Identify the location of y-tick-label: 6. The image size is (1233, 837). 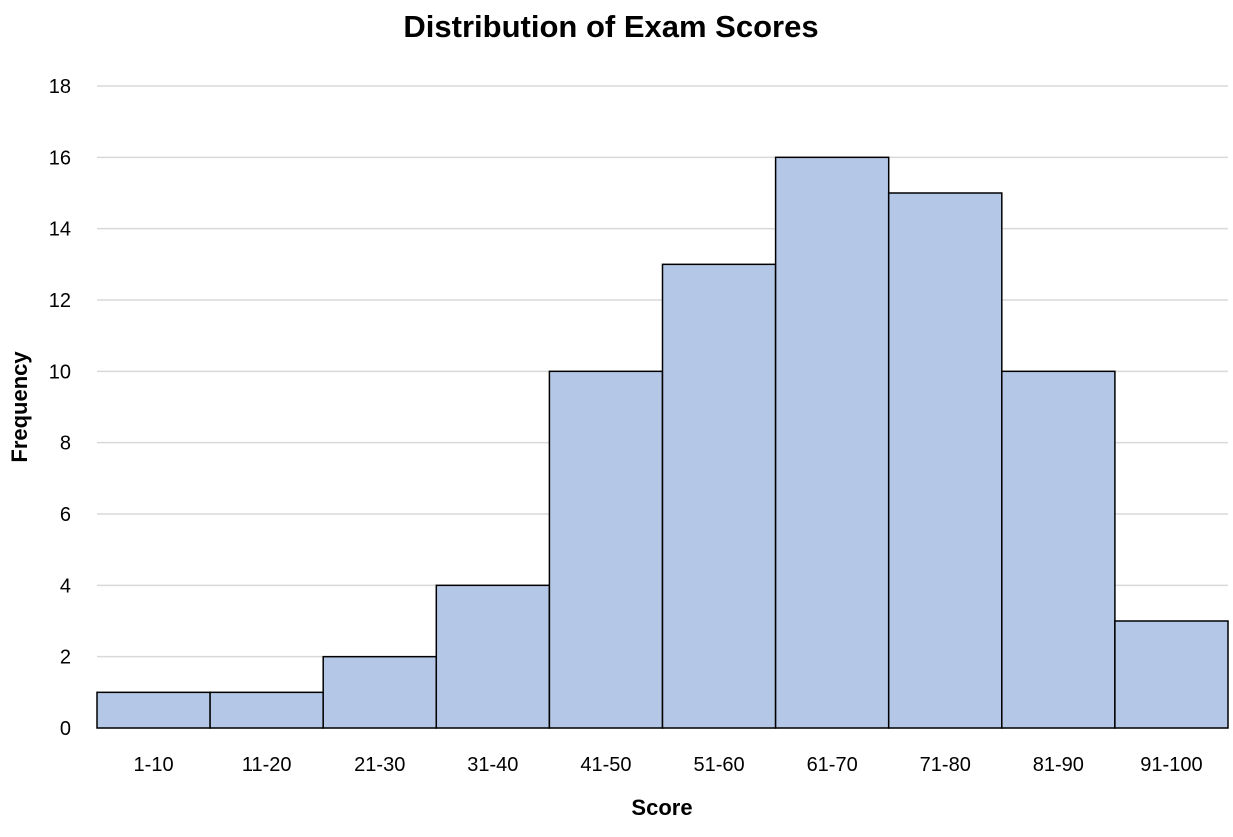
(65, 515).